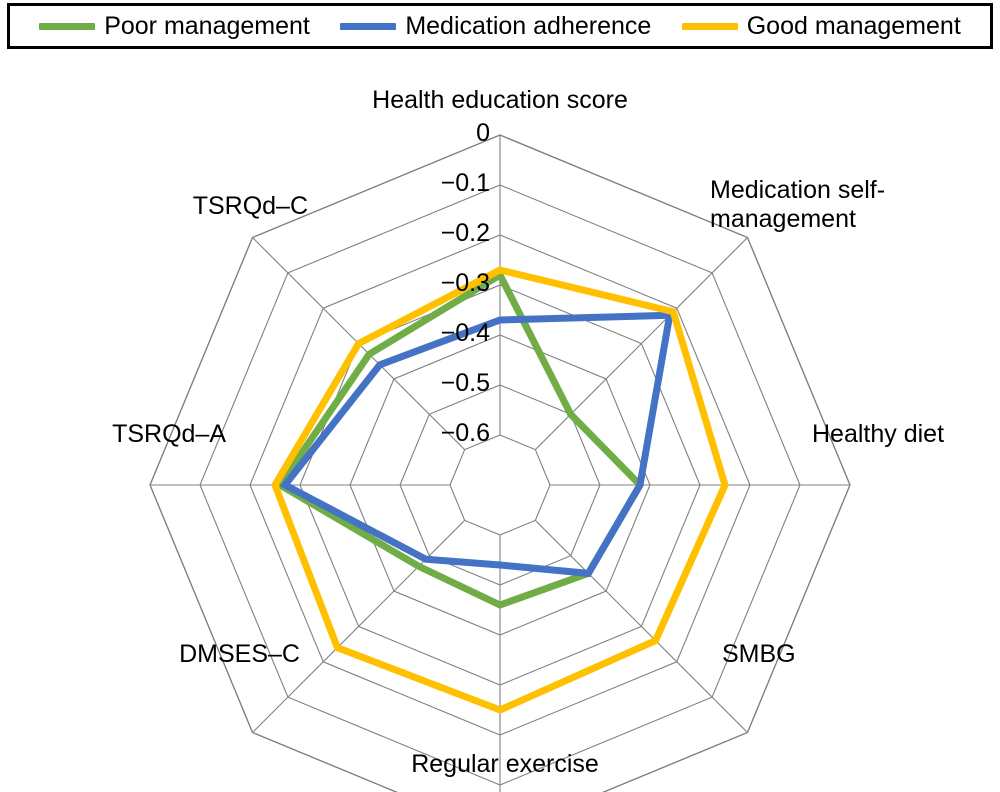  What do you see at coordinates (483, 133) in the screenshot?
I see `radial-tick-0: 0` at bounding box center [483, 133].